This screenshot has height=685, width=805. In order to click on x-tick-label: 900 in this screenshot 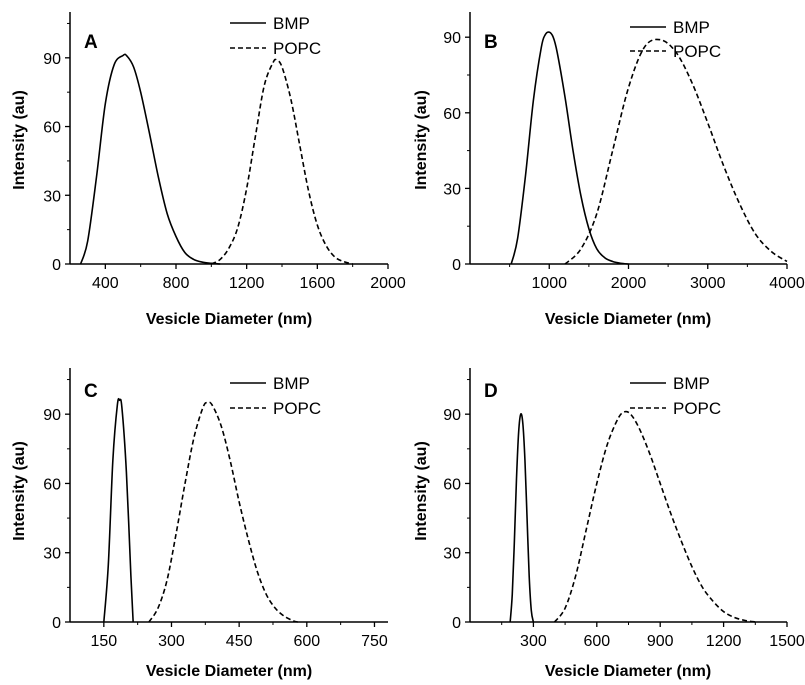, I will do `click(660, 641)`.